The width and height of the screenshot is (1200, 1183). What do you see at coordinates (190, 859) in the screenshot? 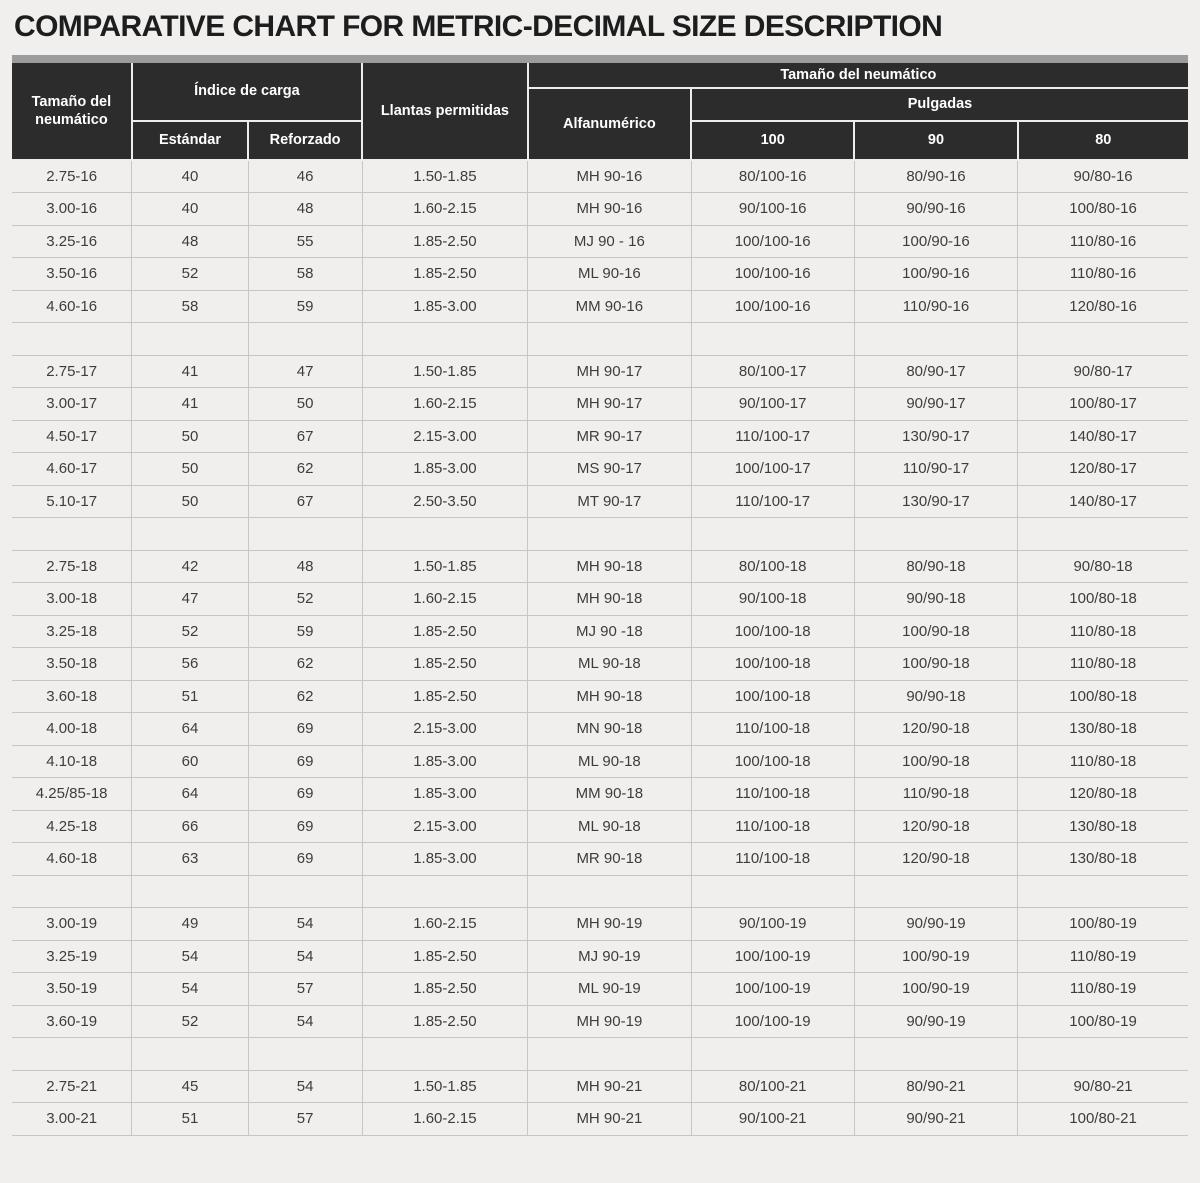
I see `cell-load-standard: 63` at bounding box center [190, 859].